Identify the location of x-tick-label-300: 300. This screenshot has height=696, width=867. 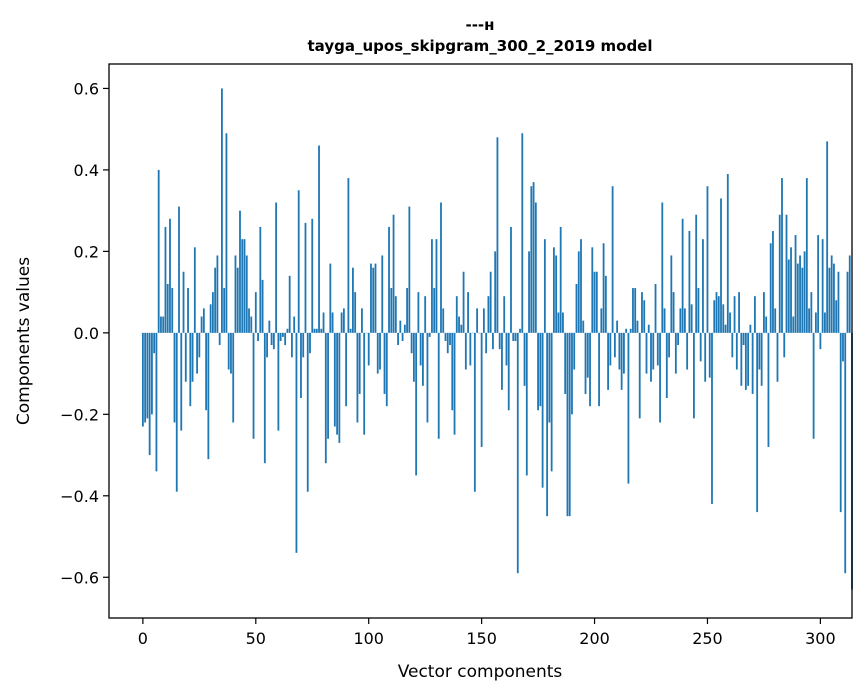
(820, 638).